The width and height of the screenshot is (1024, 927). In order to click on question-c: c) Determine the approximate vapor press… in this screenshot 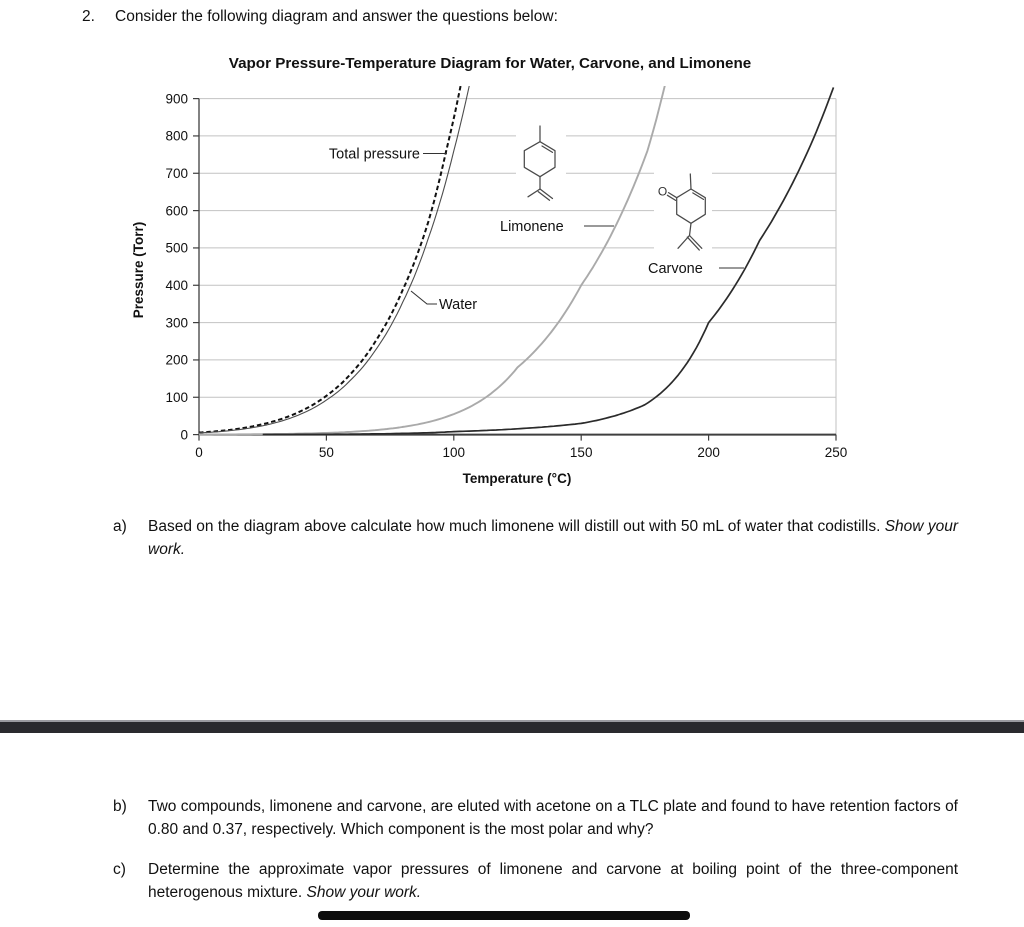, I will do `click(535, 881)`.